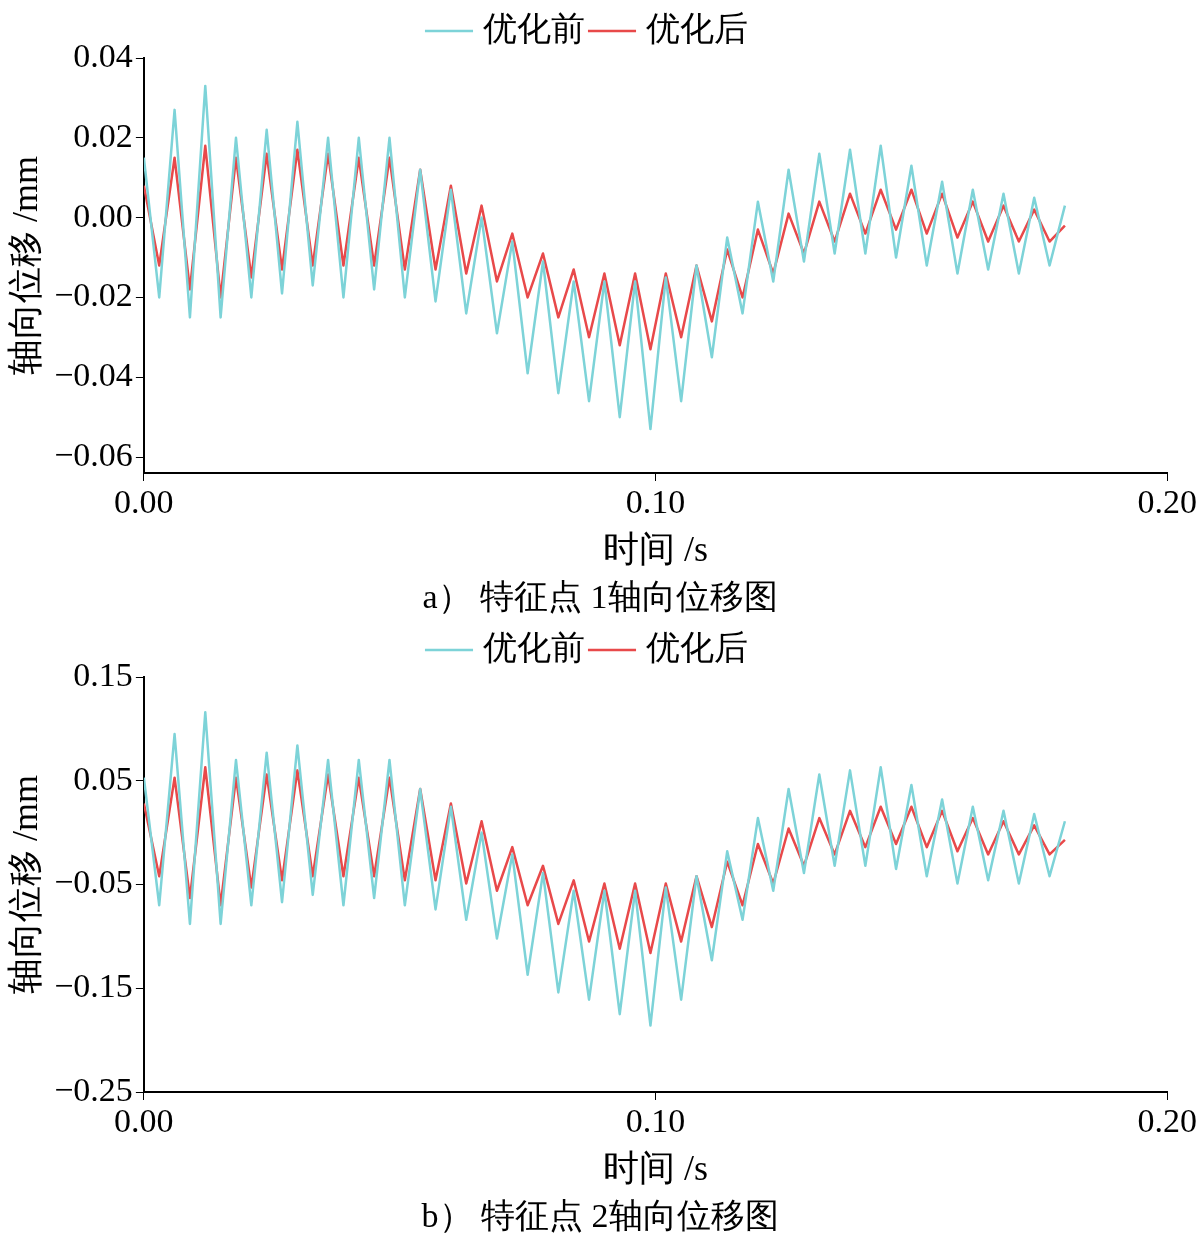 The image size is (1200, 1239). I want to click on text: b） 特征点 2轴向位移图, so click(600, 1216).